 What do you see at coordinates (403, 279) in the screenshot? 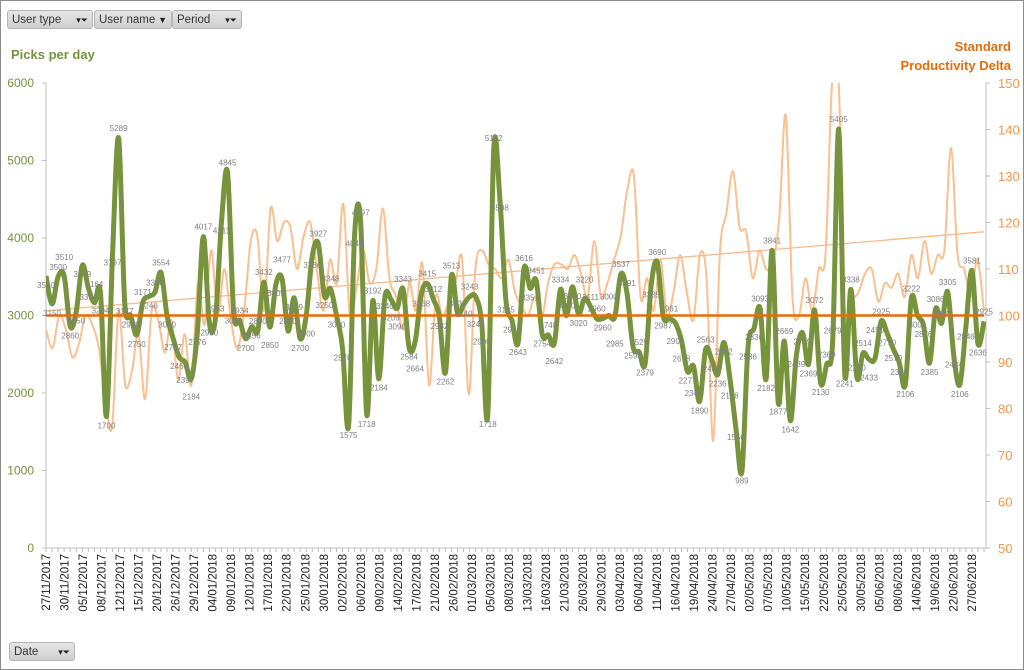
I see `data-label: 3343` at bounding box center [403, 279].